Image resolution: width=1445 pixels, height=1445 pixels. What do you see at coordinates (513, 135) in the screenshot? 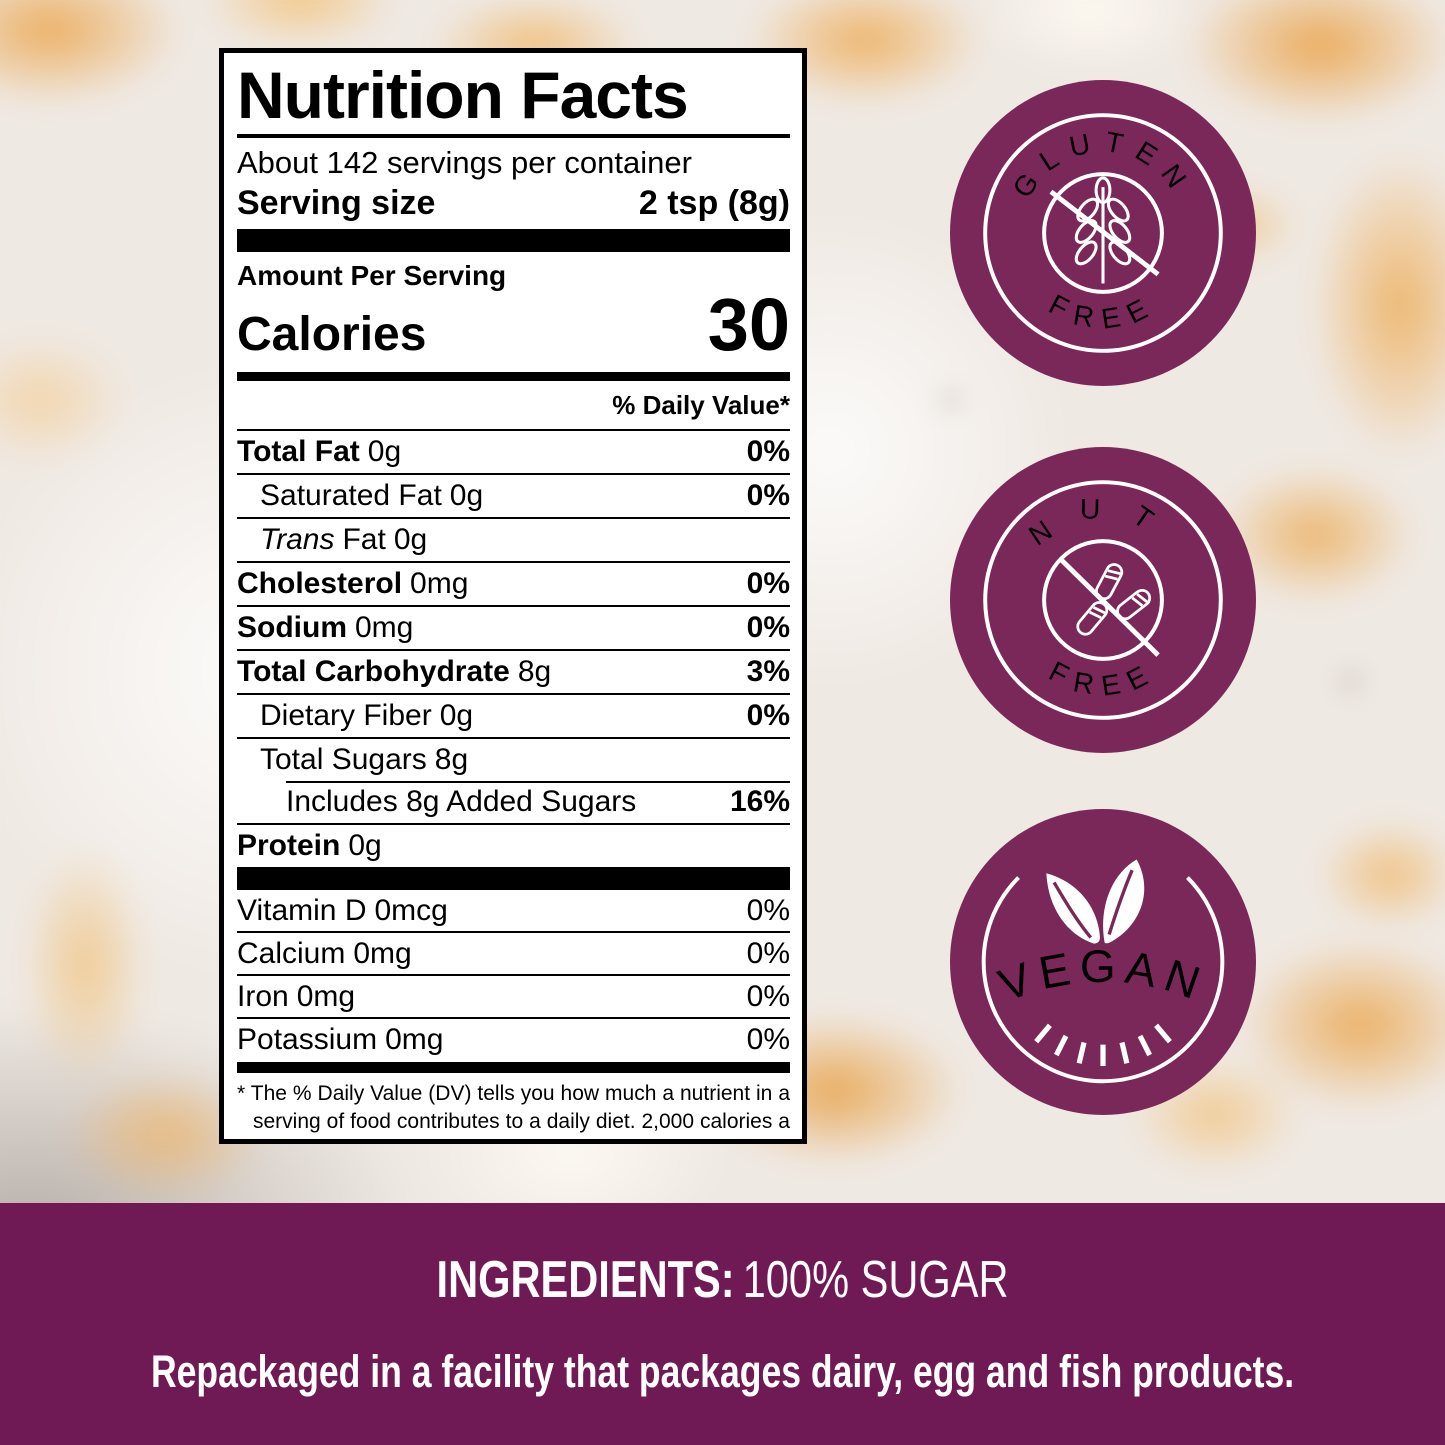
I see `title-divider` at bounding box center [513, 135].